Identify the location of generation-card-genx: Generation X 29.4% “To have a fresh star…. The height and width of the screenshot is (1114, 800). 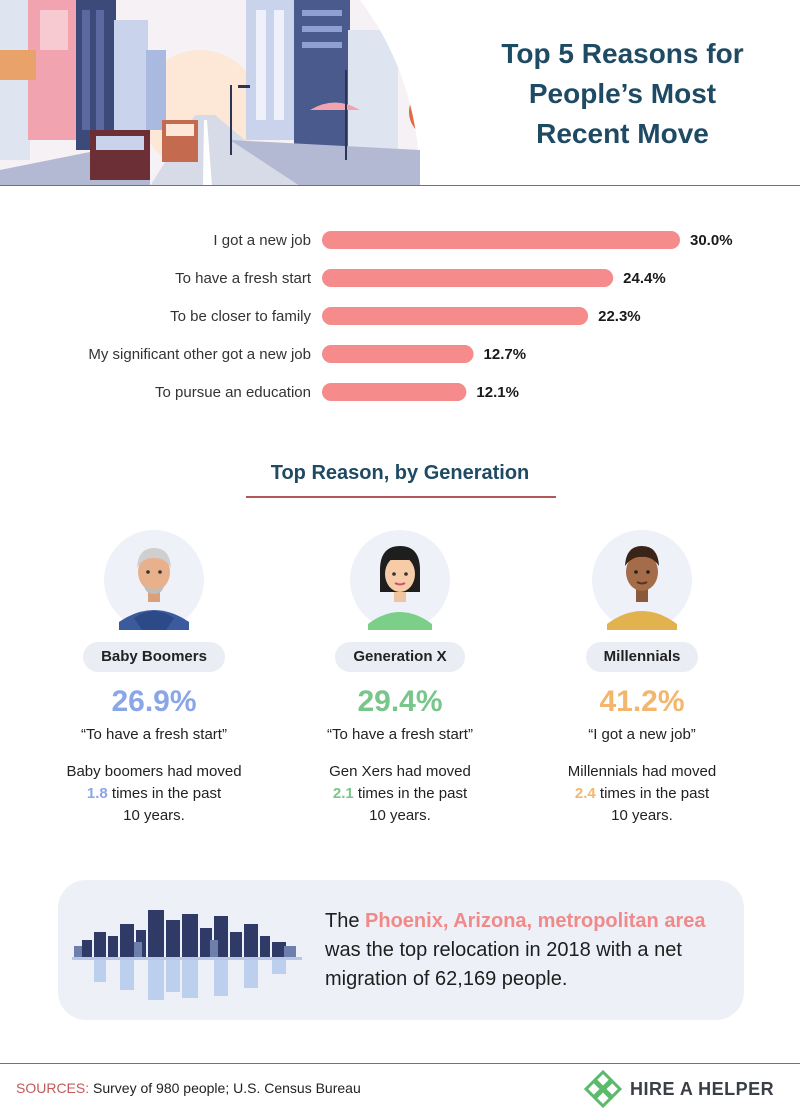
(400, 678).